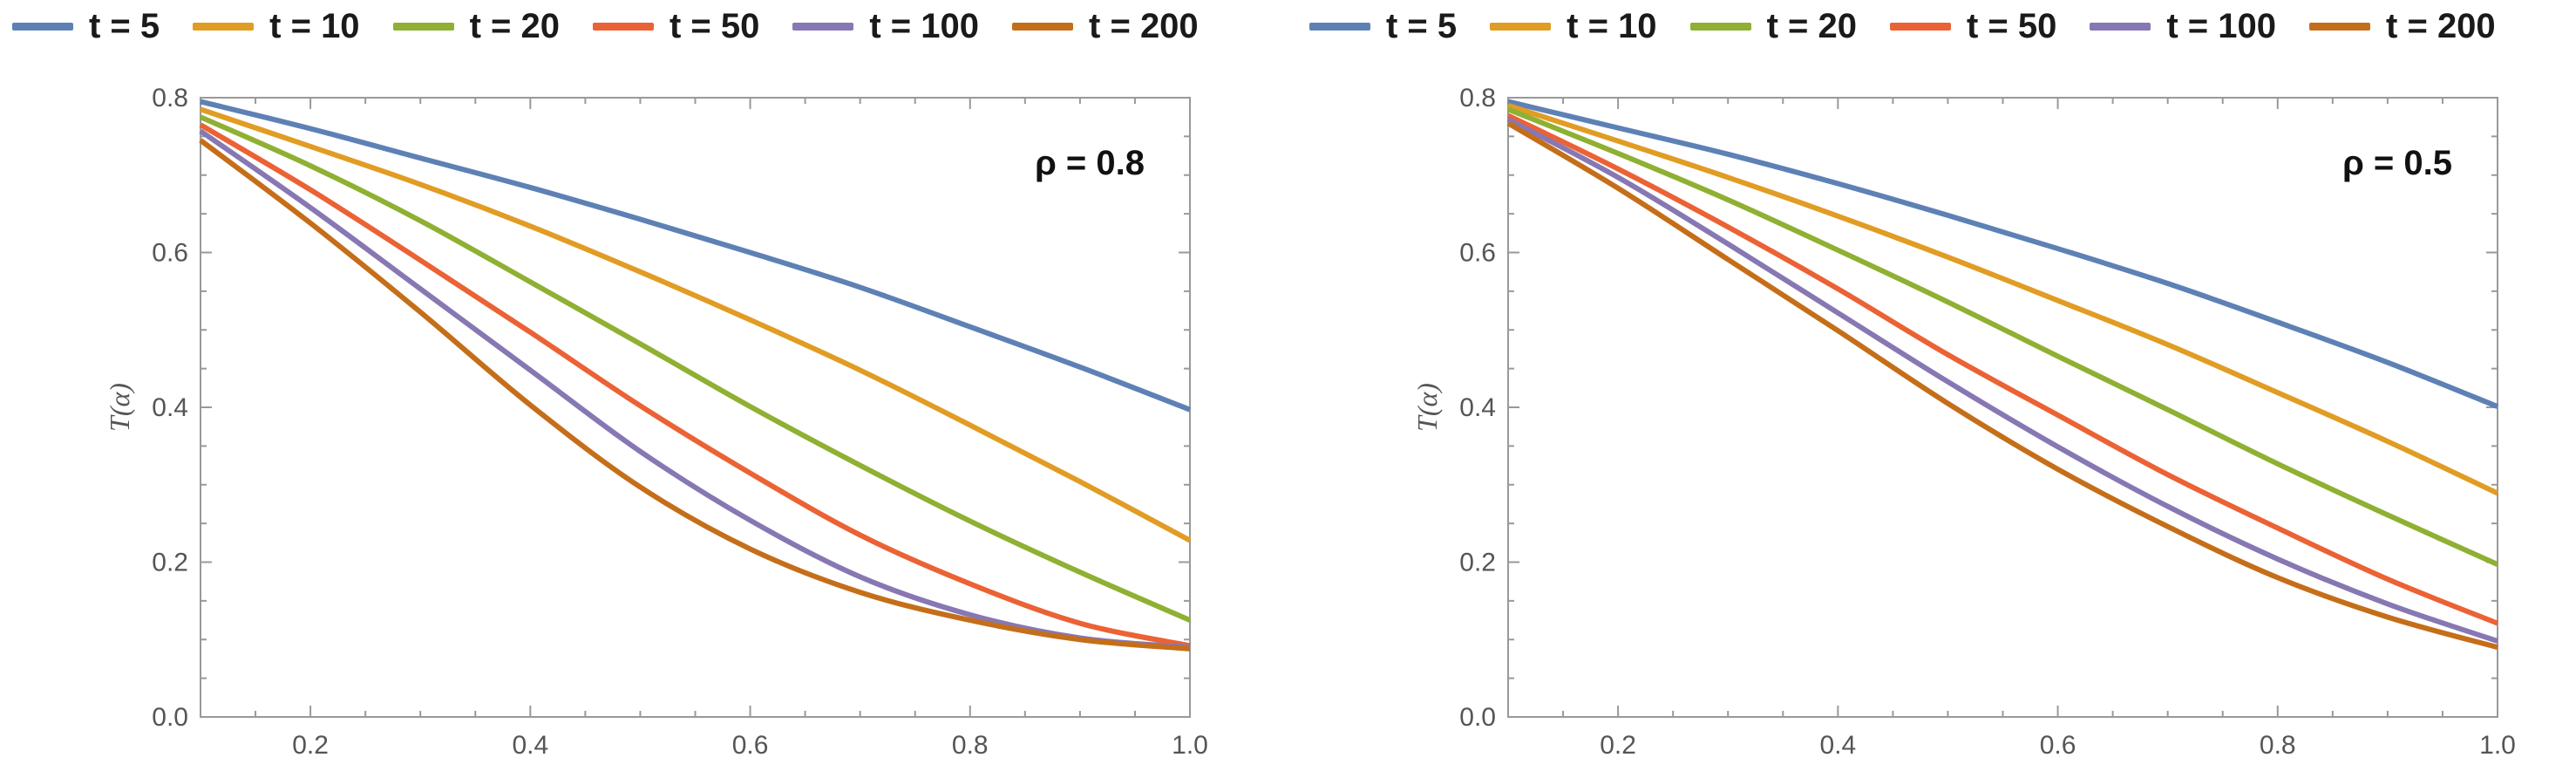  I want to click on legend-right: t = 5 t = 10 t = 20 t = 50 t = 100 t = 200, so click(1919, 26).